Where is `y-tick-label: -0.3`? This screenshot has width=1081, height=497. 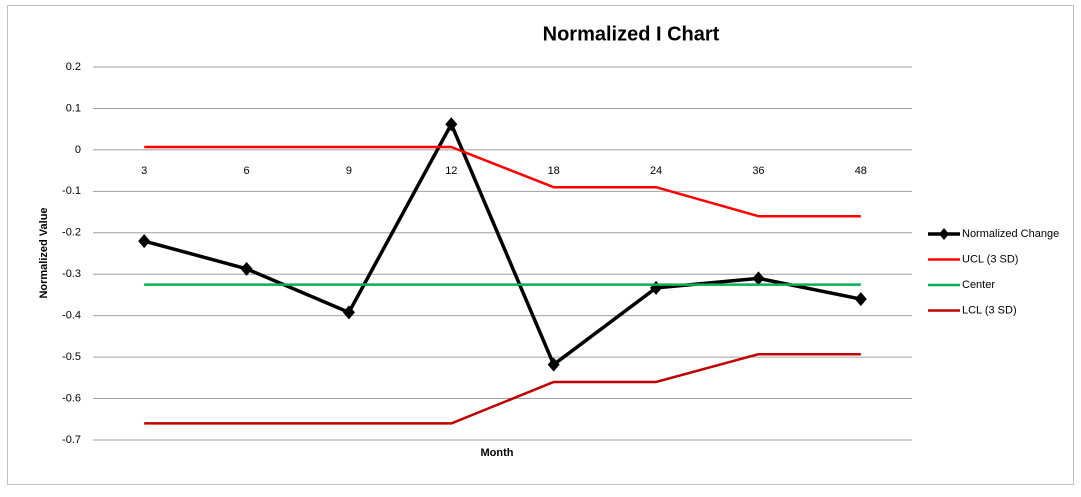 y-tick-label: -0.3 is located at coordinates (71, 274).